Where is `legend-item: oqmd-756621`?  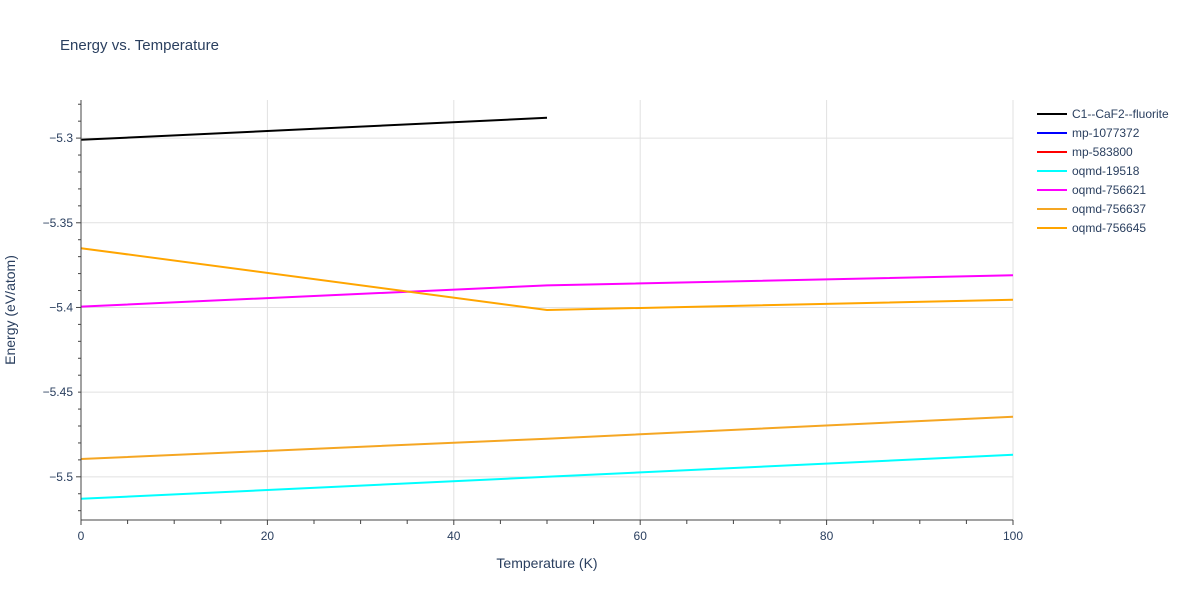
legend-item: oqmd-756621 is located at coordinates (1091, 190).